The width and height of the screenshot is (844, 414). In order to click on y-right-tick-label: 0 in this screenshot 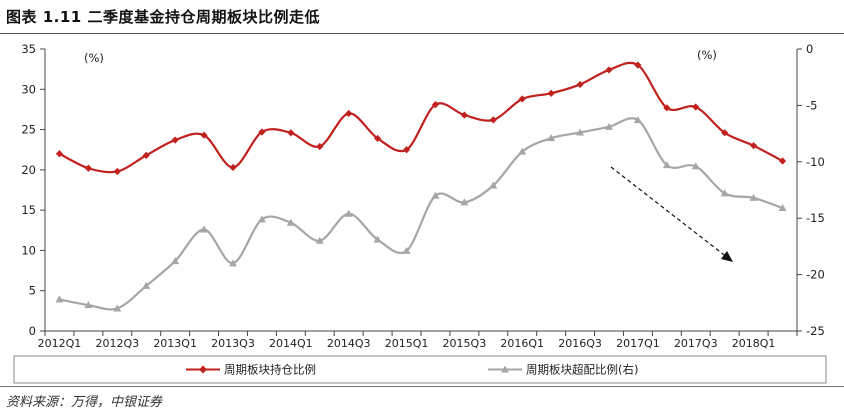, I will do `click(809, 49)`.